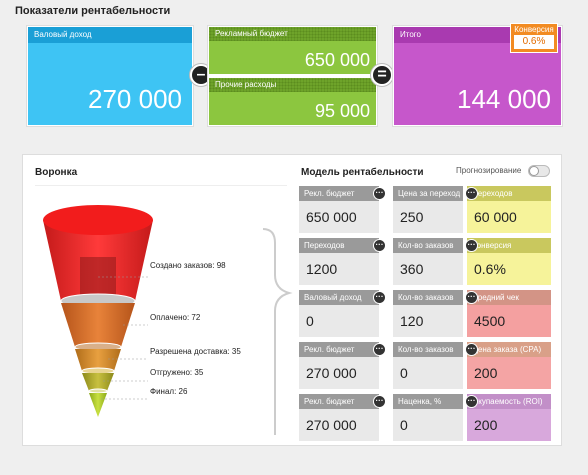  What do you see at coordinates (509, 217) in the screenshot?
I see `model-cell-value: 60 000` at bounding box center [509, 217].